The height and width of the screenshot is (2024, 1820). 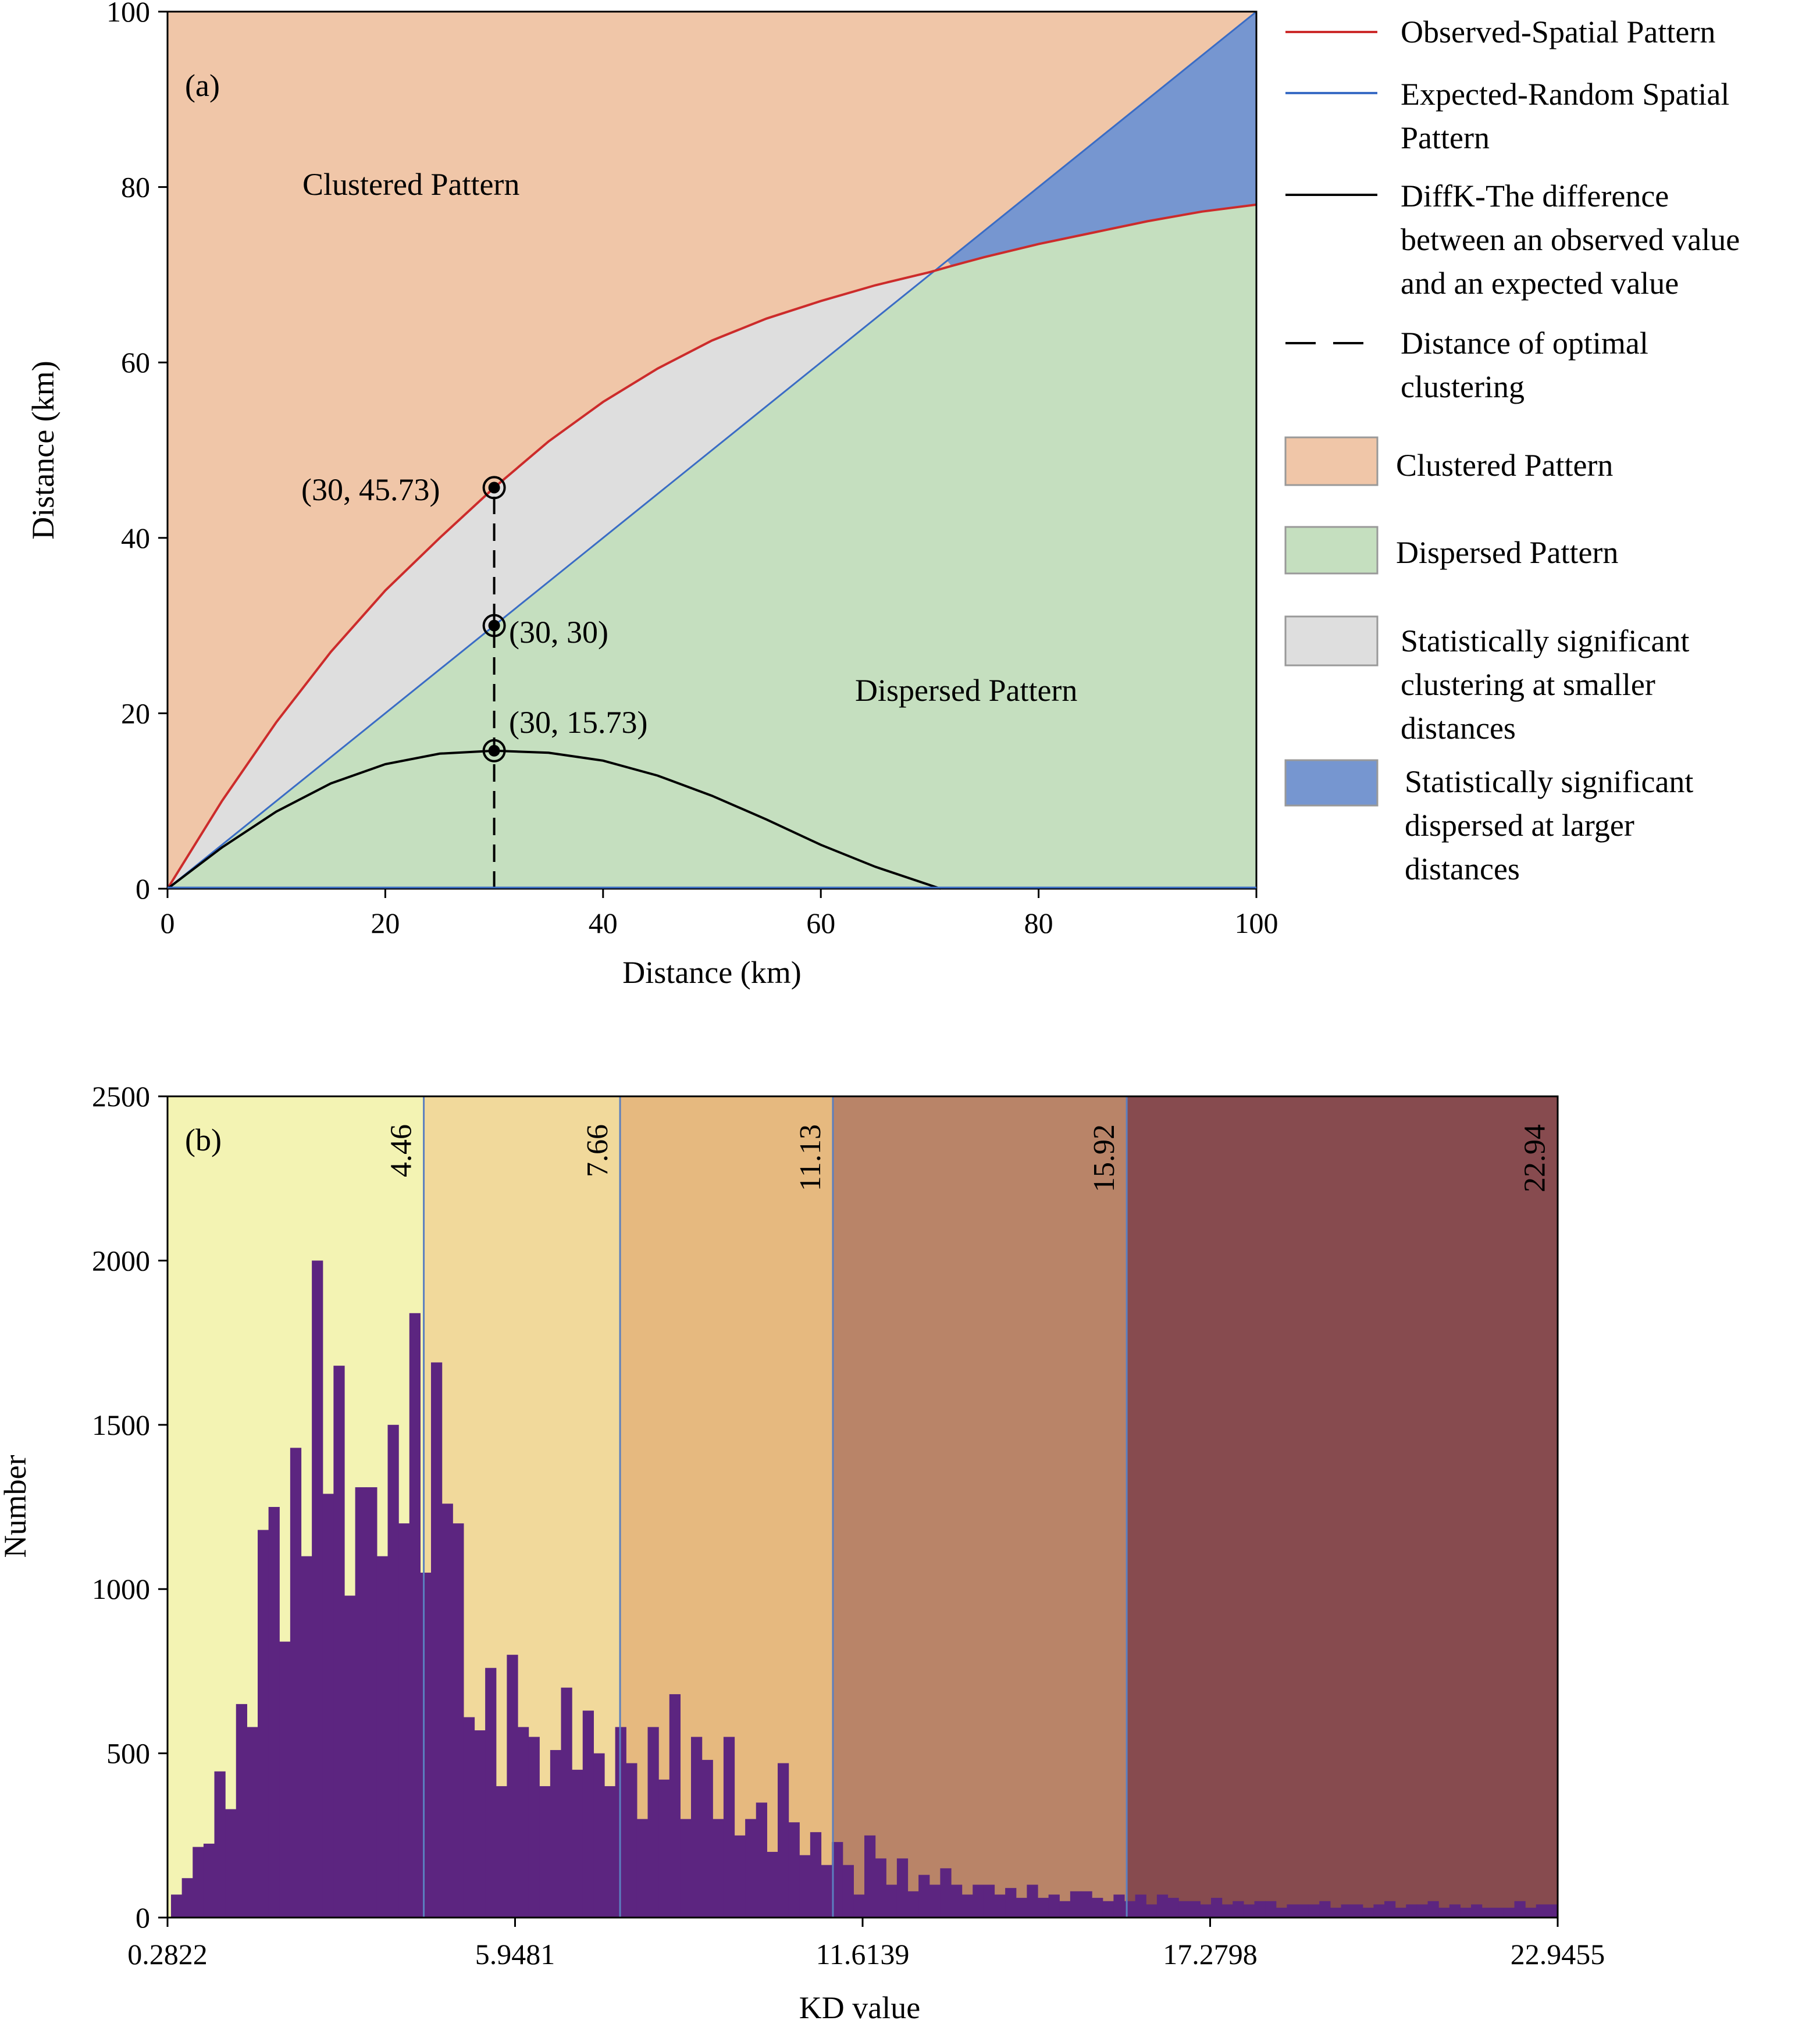 What do you see at coordinates (16, 1506) in the screenshot?
I see `panel-b-y-axis-label: Number` at bounding box center [16, 1506].